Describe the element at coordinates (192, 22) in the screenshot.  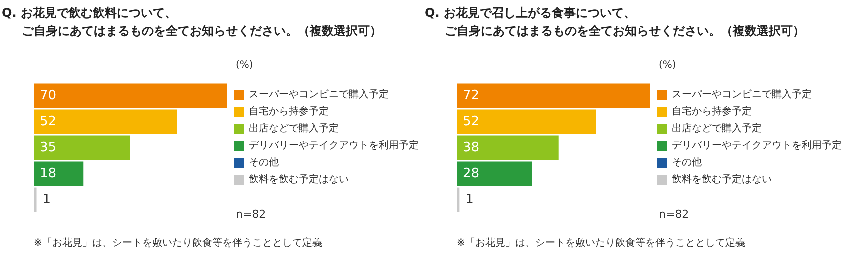
I see `chart-title: Q. お花見で飲む飲料について、ご自身にあてはまるものを全てお知らせください。（複数選択可）` at that location.